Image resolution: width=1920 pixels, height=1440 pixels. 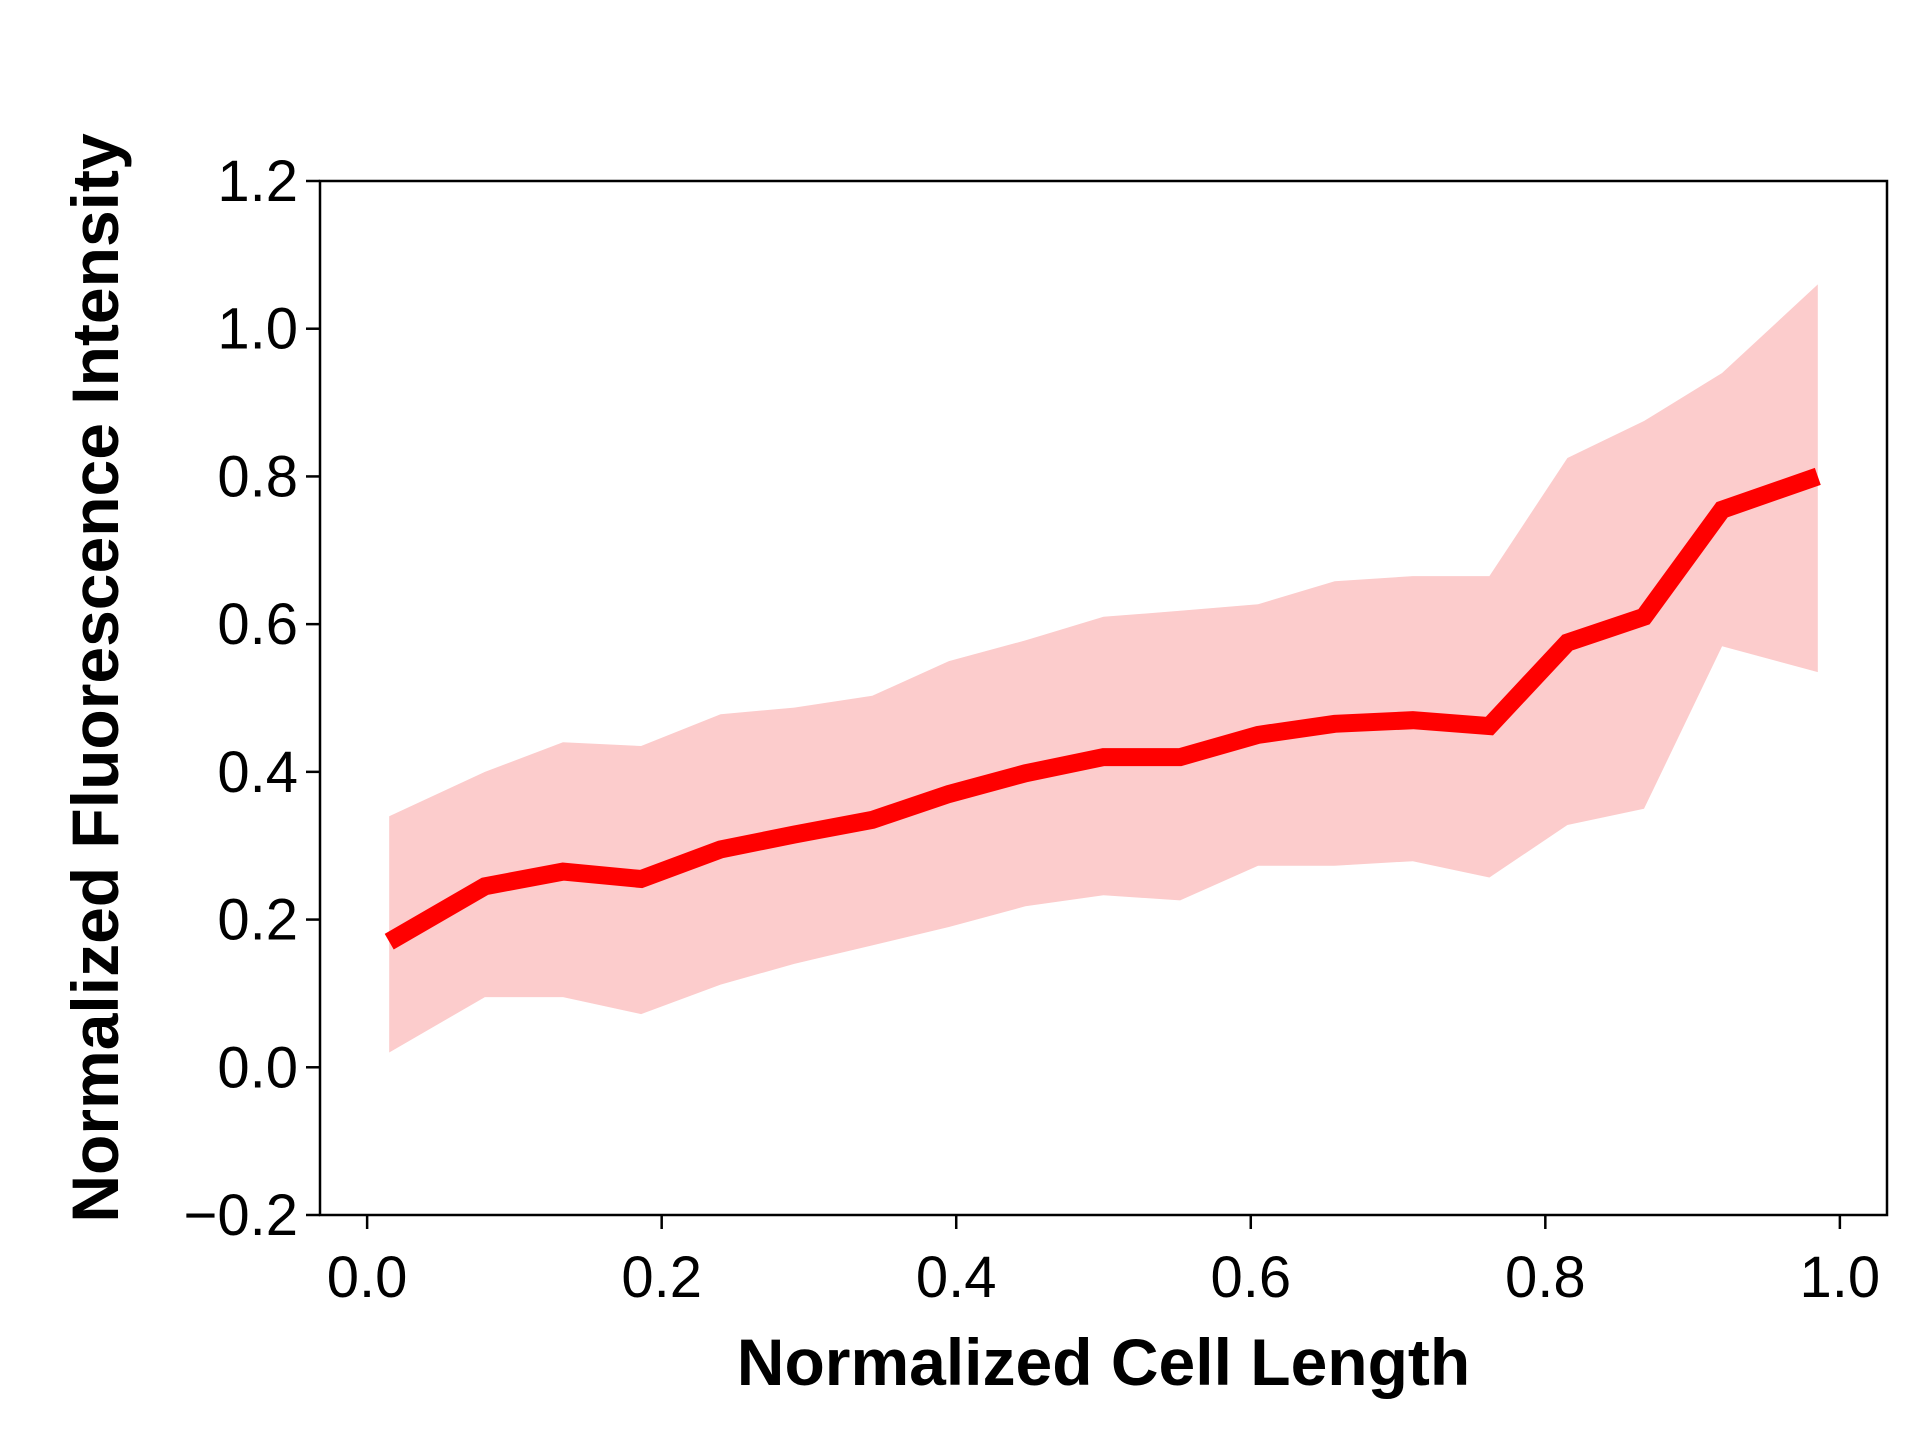 I want to click on y-tick-label: 0.4, so click(x=257, y=772).